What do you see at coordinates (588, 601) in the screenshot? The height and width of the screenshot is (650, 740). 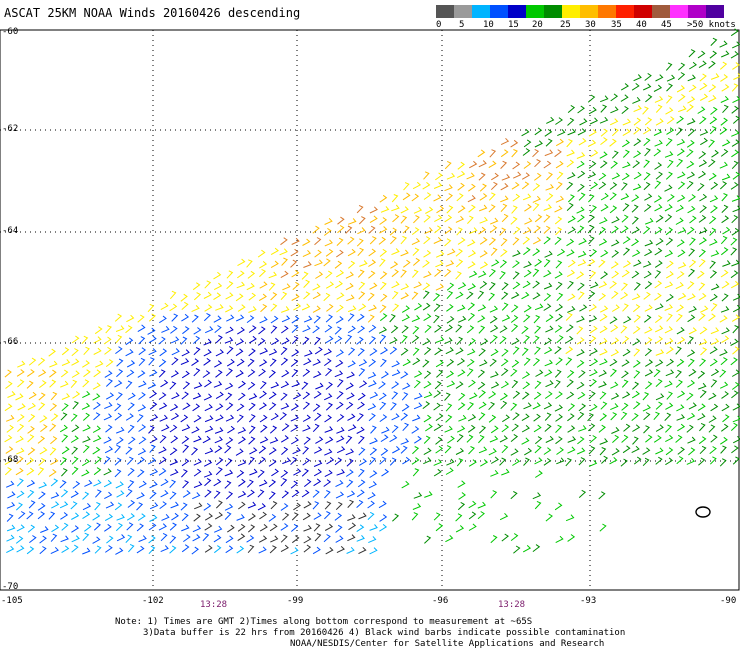 I see `lon-label: -93` at bounding box center [588, 601].